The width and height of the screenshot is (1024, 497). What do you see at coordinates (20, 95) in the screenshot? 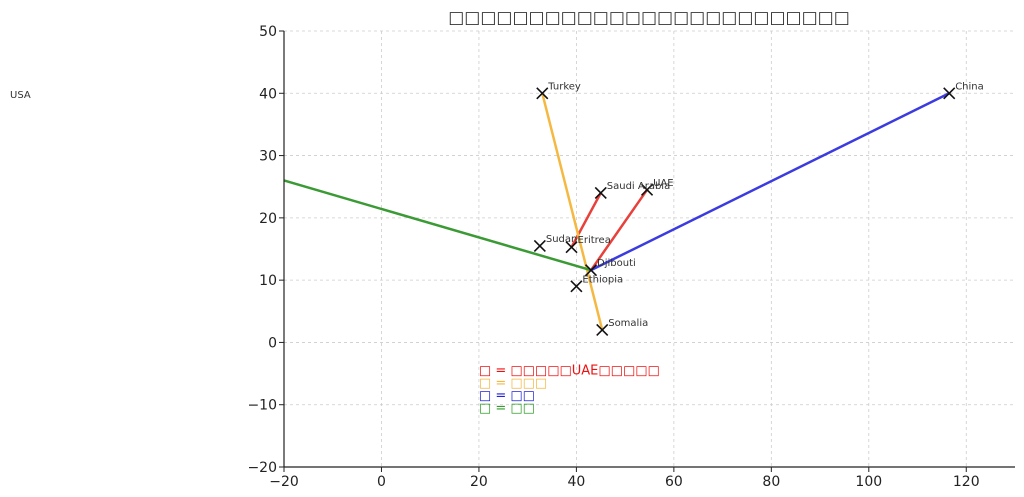
I see `outside-label-usa: USA` at bounding box center [20, 95].